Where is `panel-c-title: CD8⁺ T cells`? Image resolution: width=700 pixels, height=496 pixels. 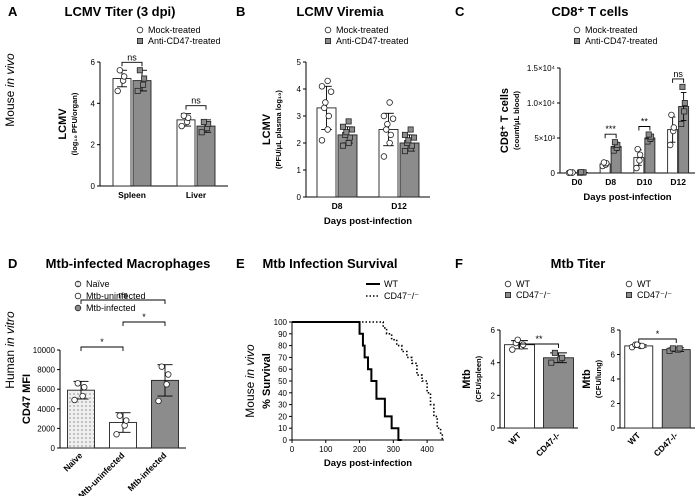
panel-c-title: CD8⁺ T cells is located at coordinates (590, 11).